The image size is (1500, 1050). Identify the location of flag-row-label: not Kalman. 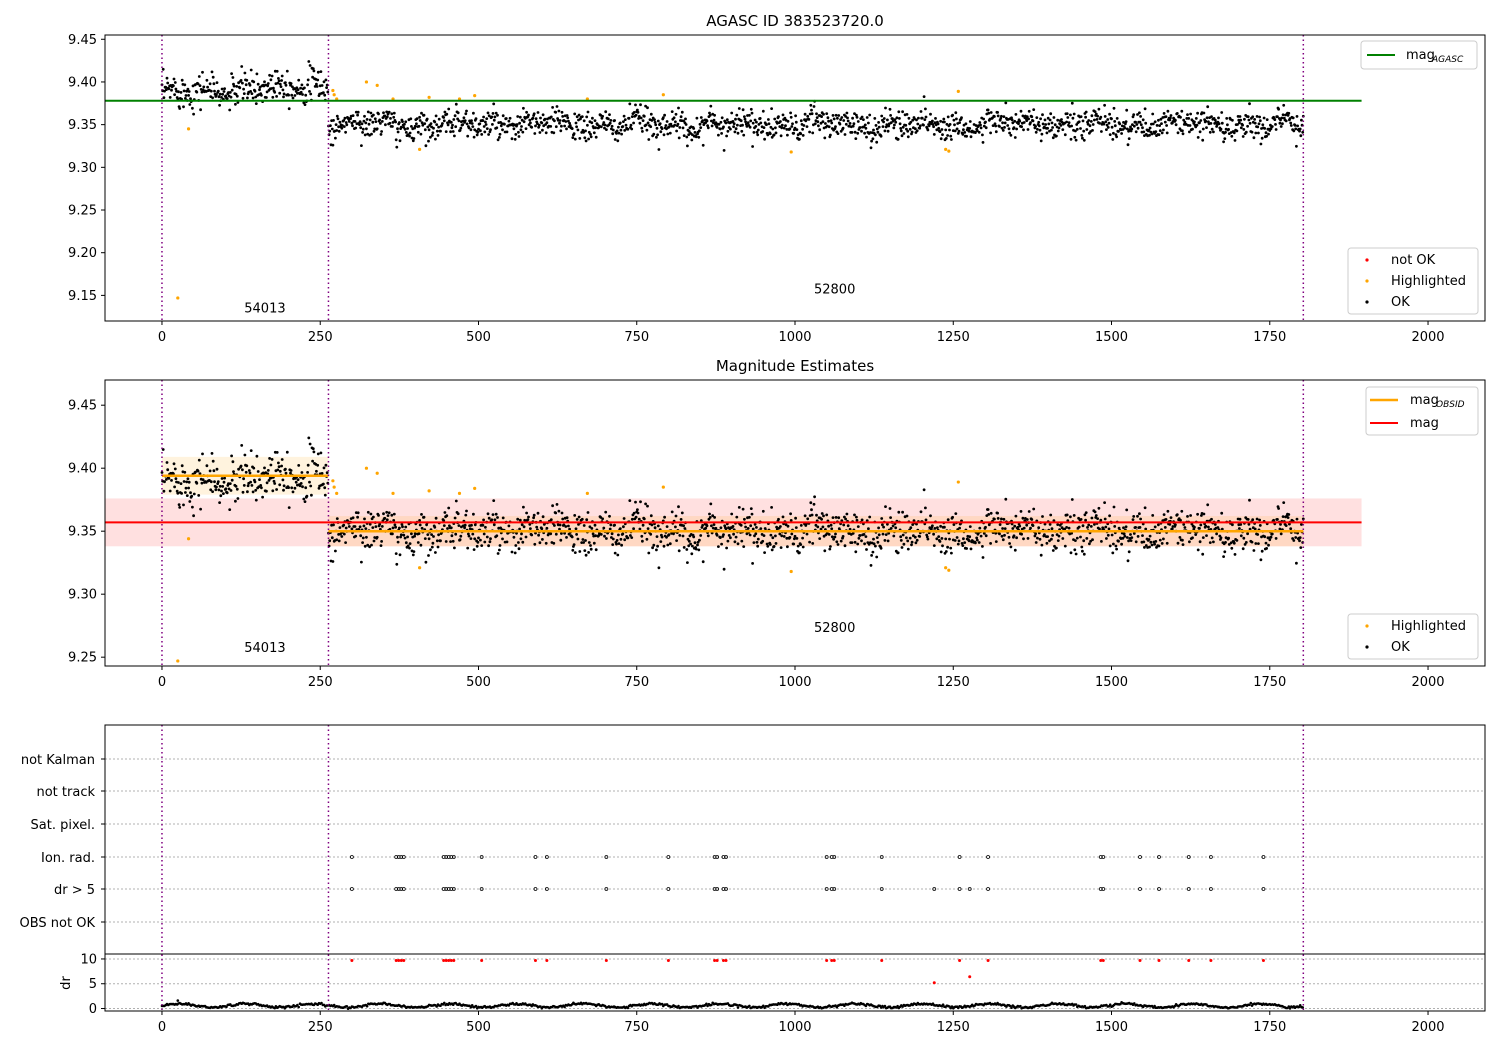
(58, 760).